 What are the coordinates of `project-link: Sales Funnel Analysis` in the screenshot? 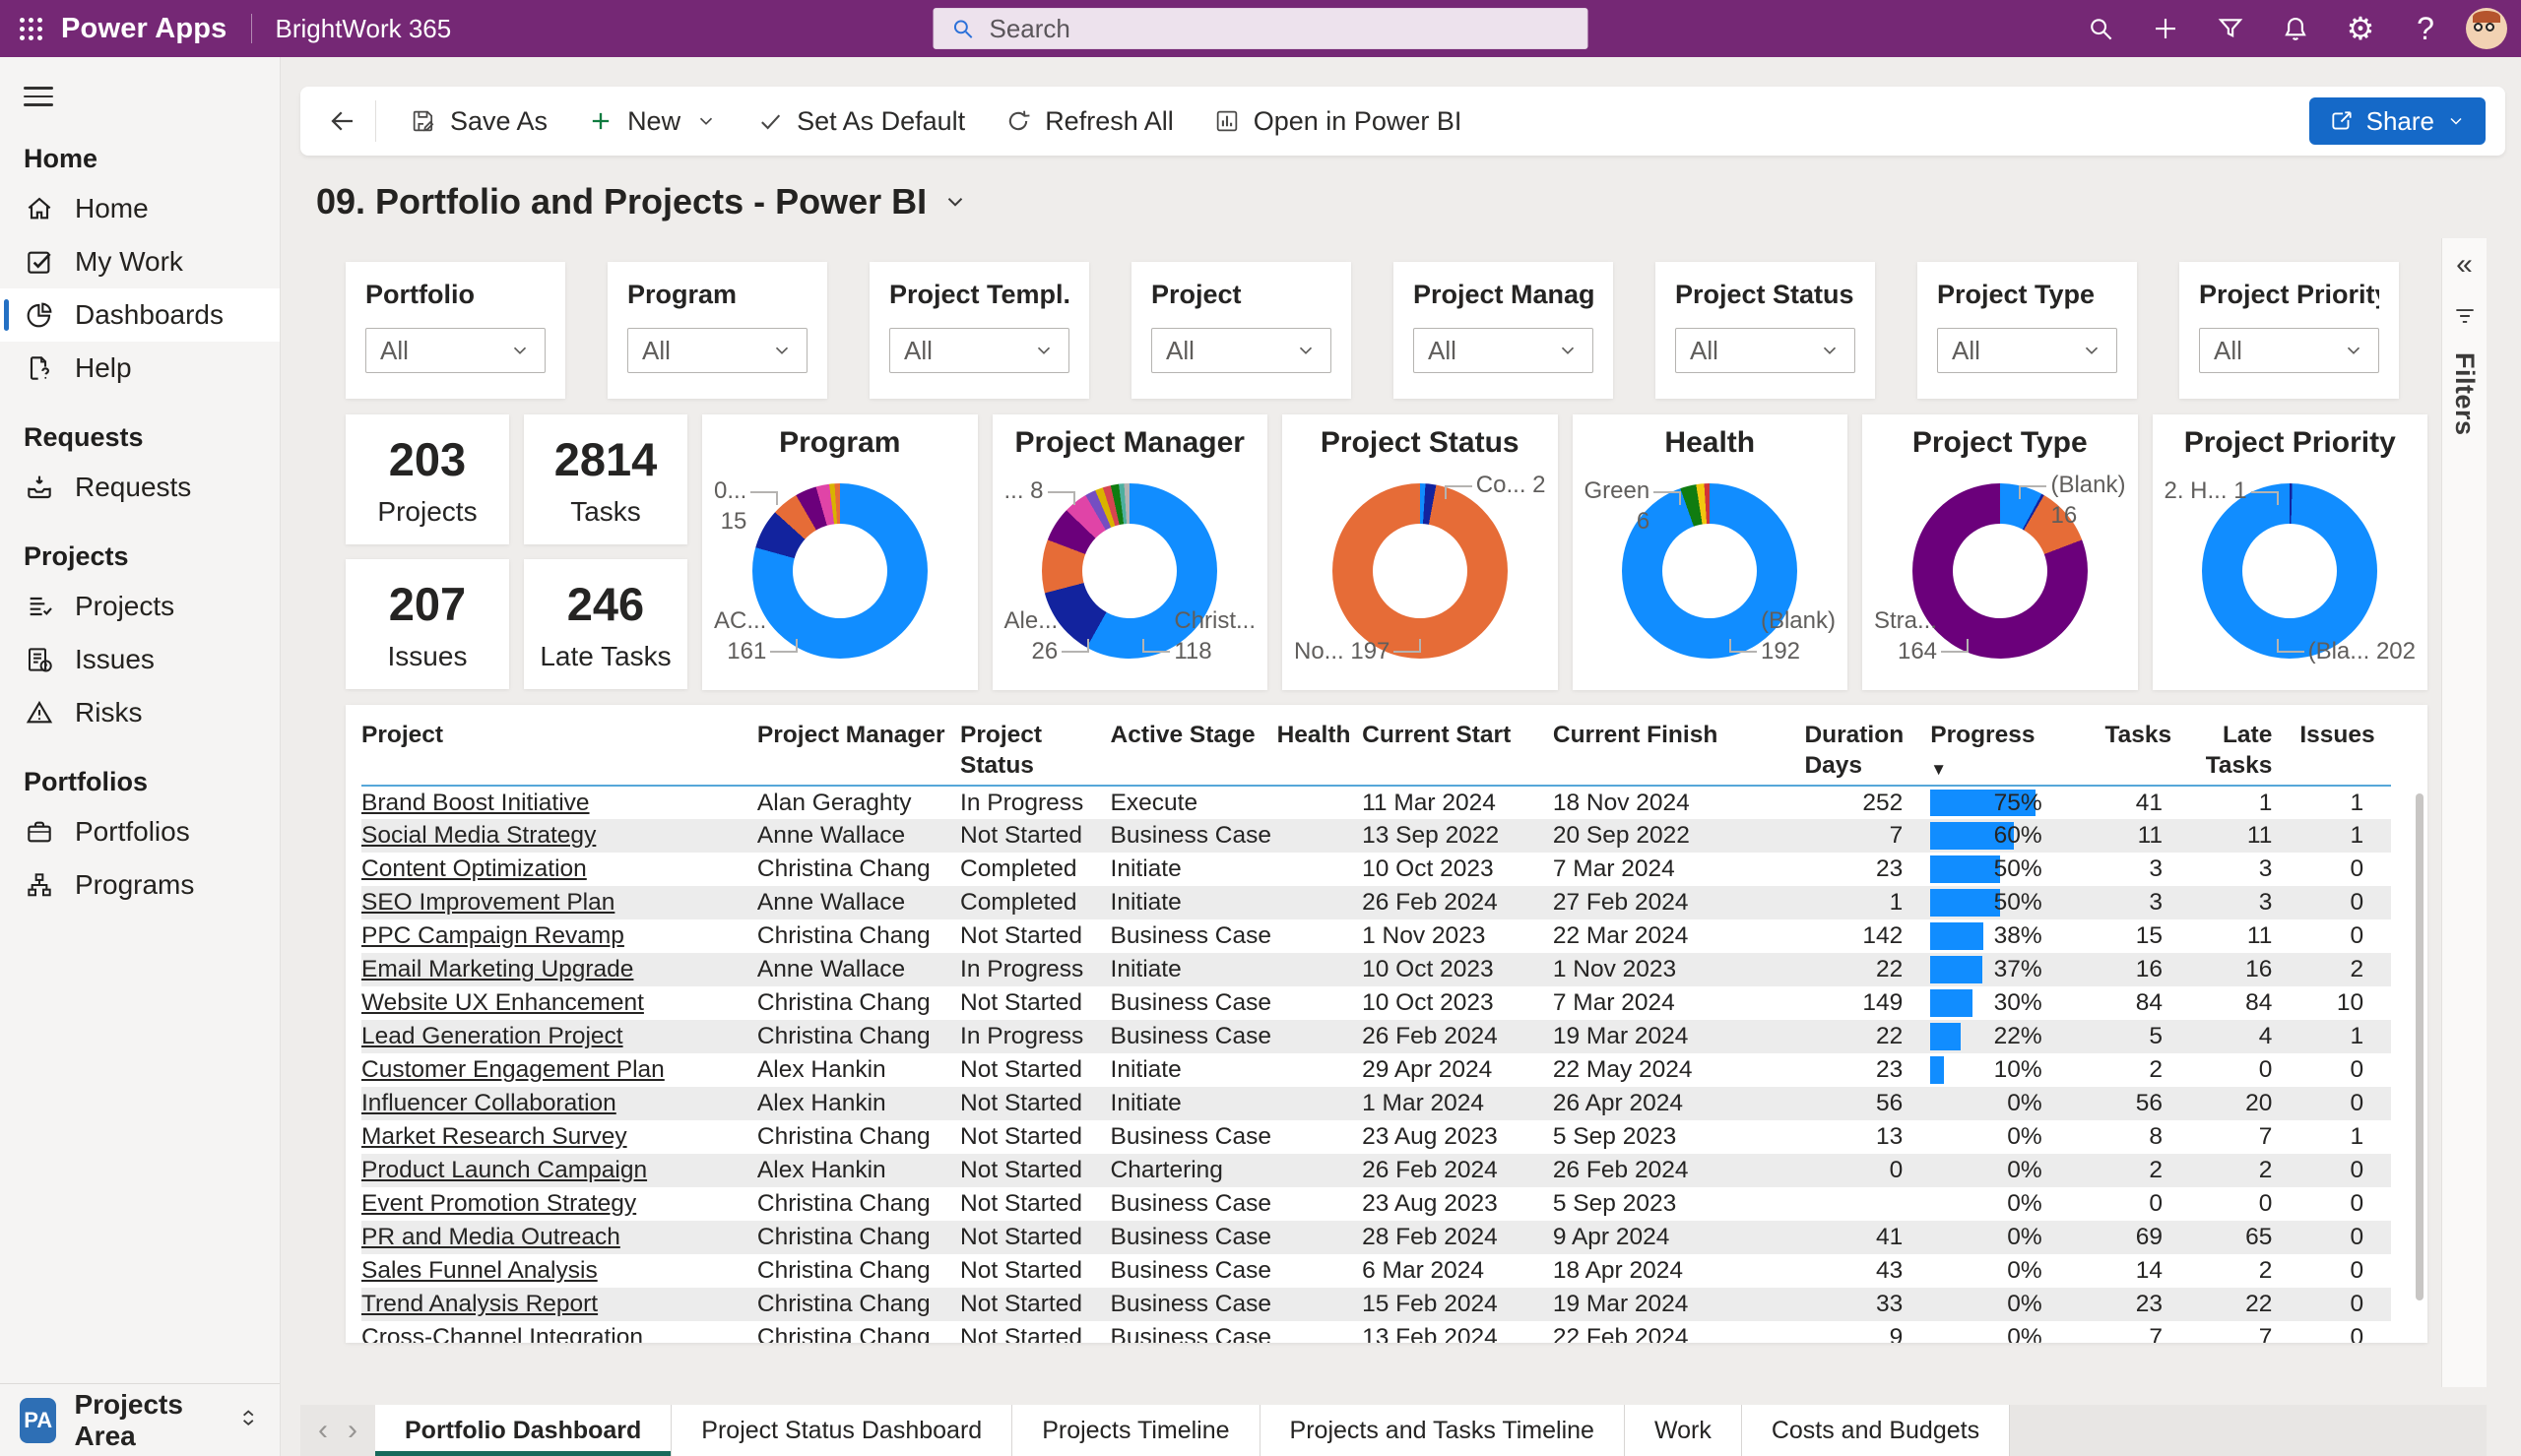 It's located at (479, 1271).